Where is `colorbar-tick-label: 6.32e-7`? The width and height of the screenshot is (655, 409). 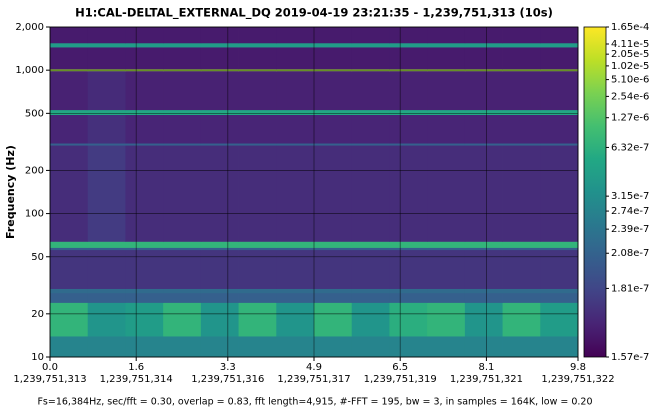
colorbar-tick-label: 6.32e-7 is located at coordinates (630, 147).